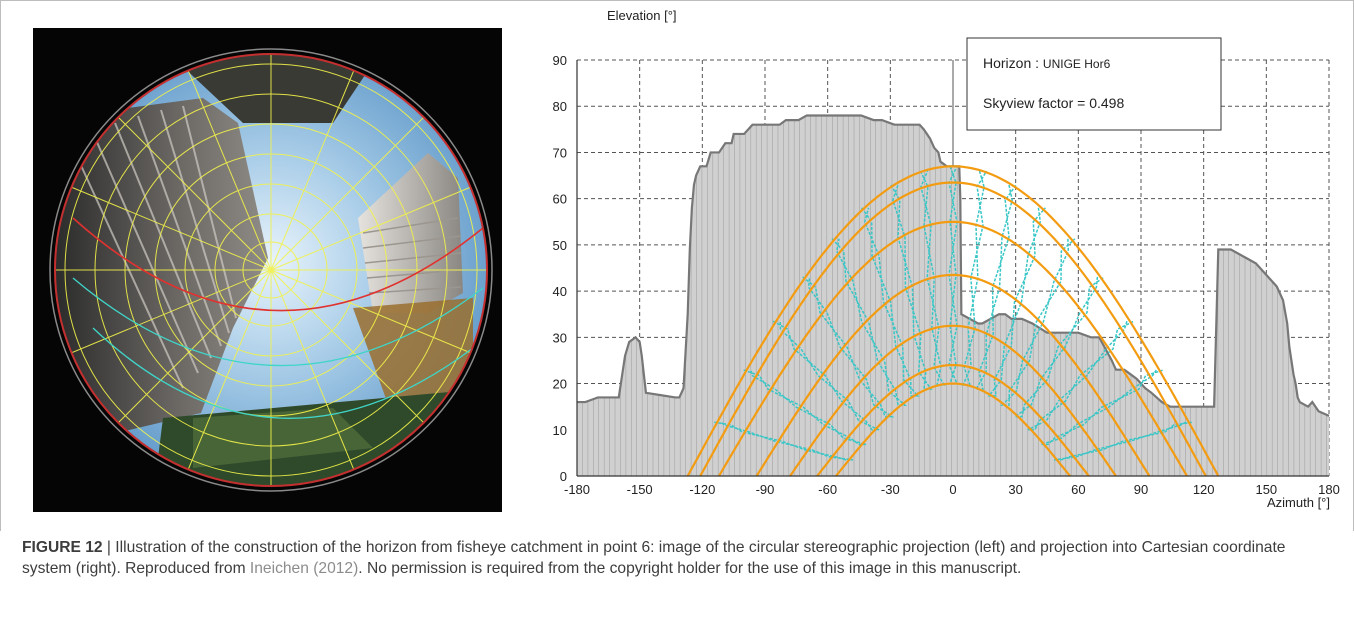  I want to click on x-tick-label: -60, so click(827, 489).